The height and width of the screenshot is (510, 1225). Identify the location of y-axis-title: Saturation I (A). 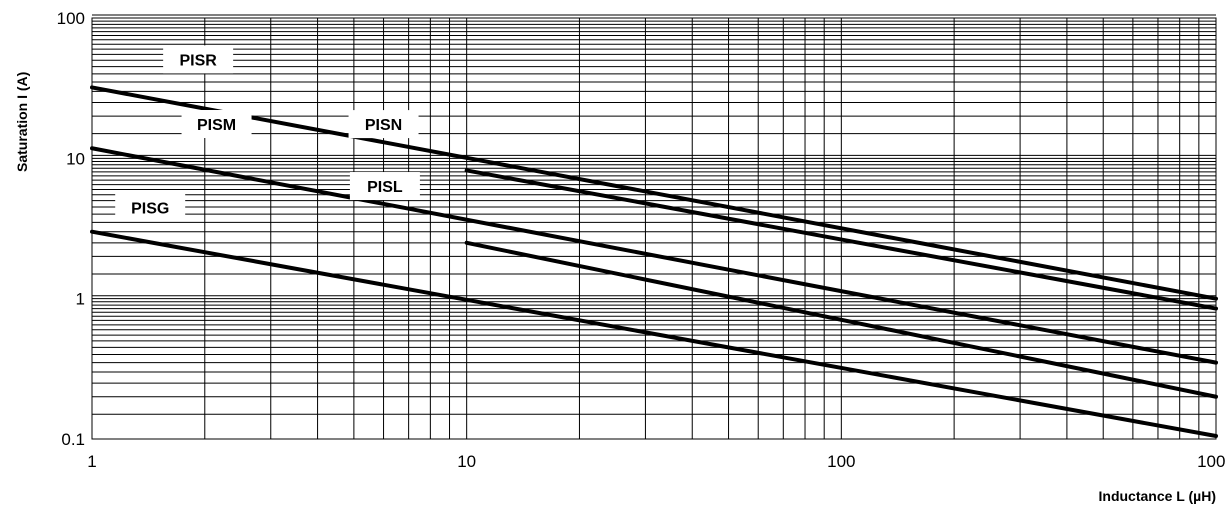
(22, 122).